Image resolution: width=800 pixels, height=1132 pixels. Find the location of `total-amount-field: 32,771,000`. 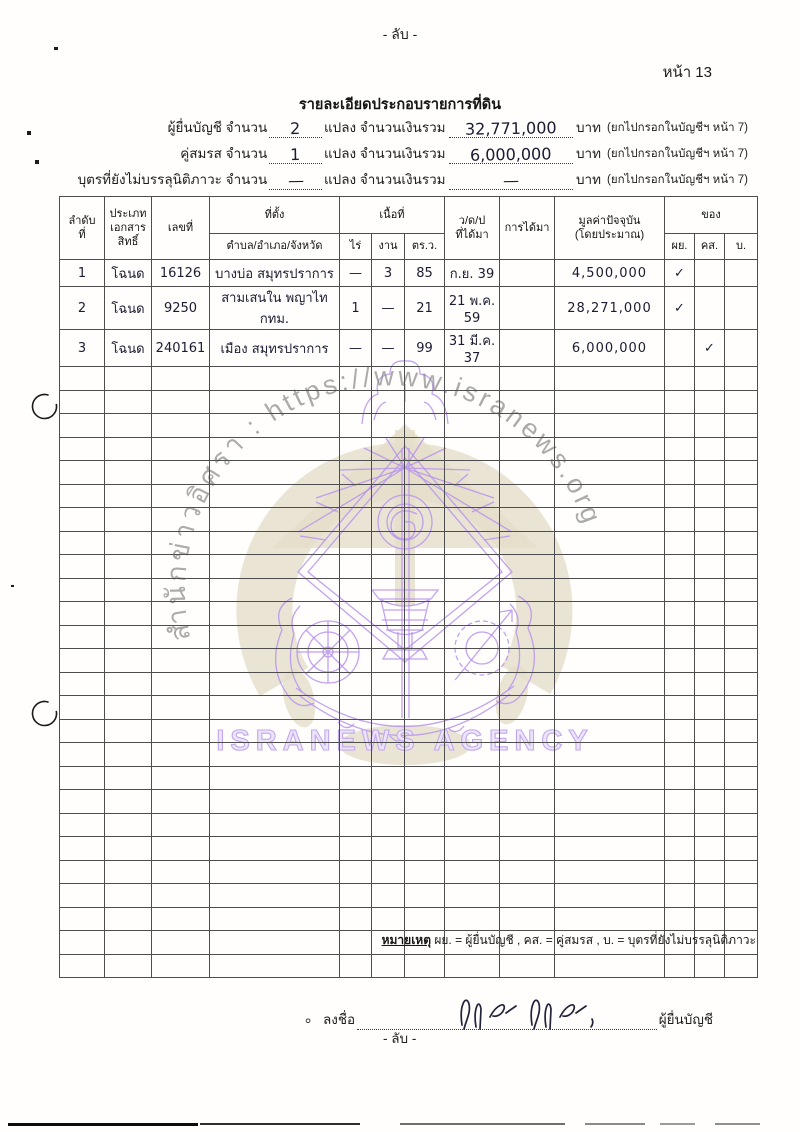

total-amount-field: 32,771,000 is located at coordinates (510, 128).